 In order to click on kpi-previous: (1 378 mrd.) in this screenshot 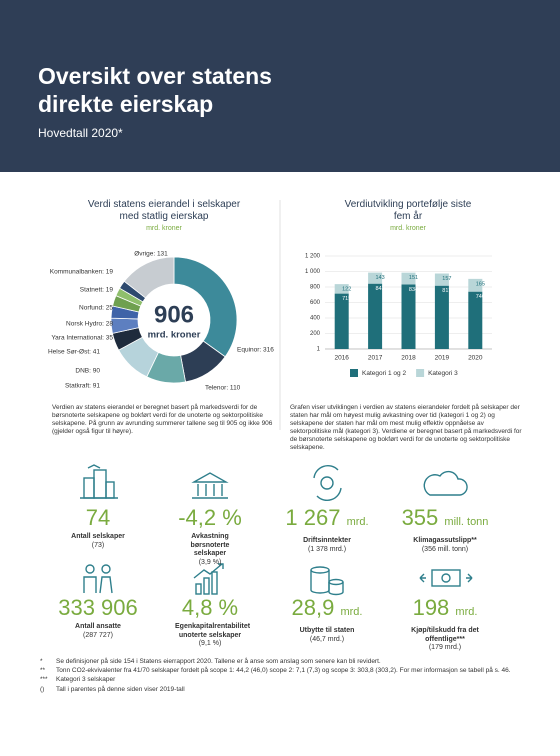, I will do `click(327, 549)`.